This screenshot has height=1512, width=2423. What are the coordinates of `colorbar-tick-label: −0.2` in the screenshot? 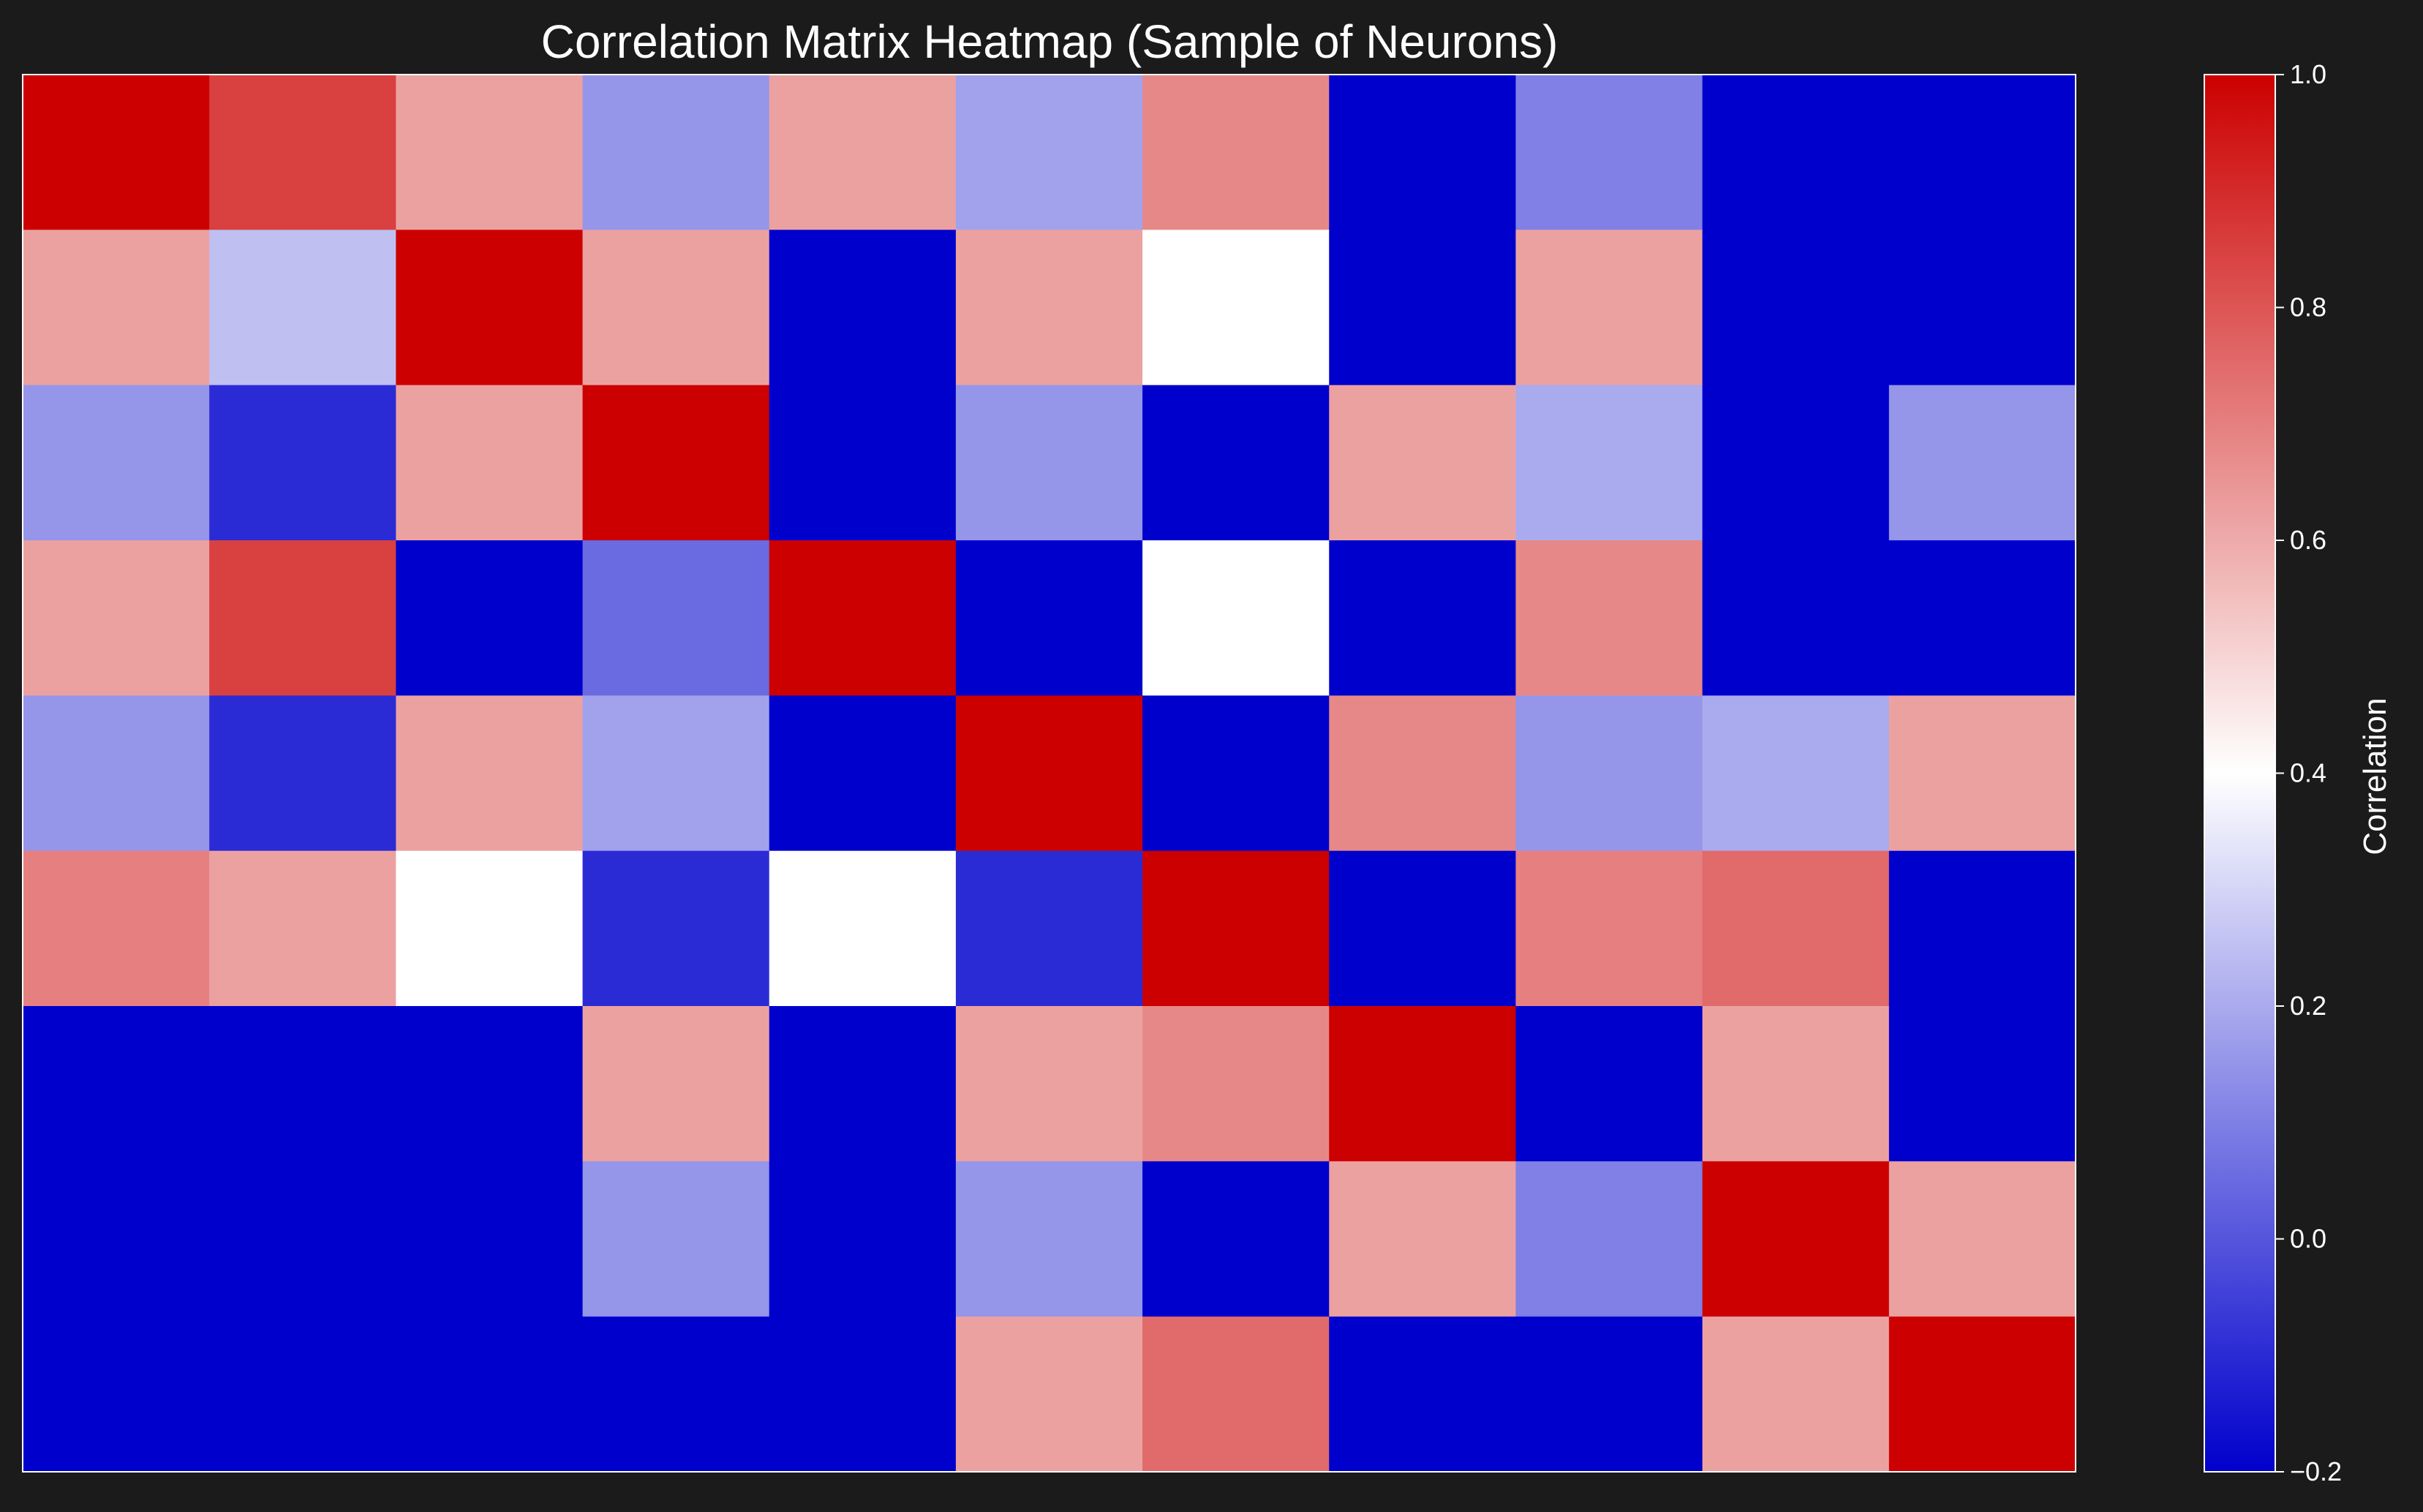 It's located at (2316, 1471).